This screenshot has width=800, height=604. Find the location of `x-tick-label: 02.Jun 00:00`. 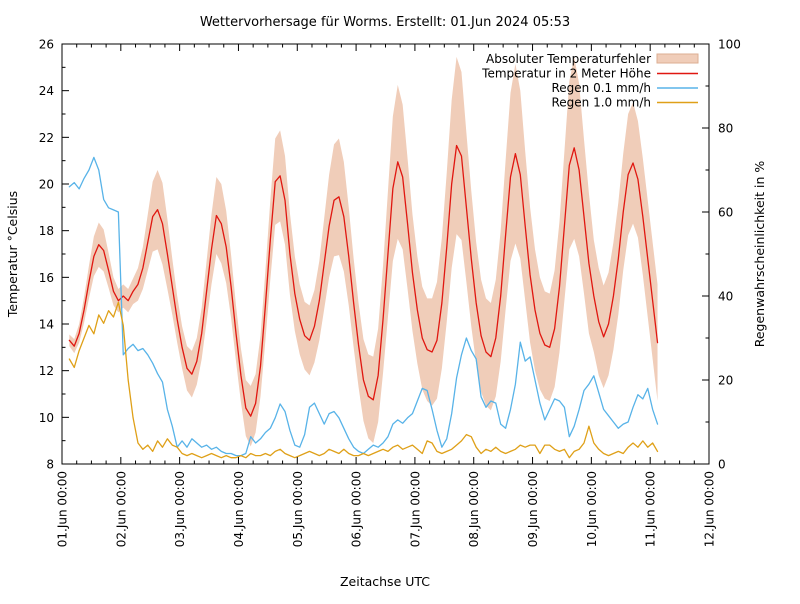

x-tick-label: 02.Jun 00:00 is located at coordinates (121, 509).